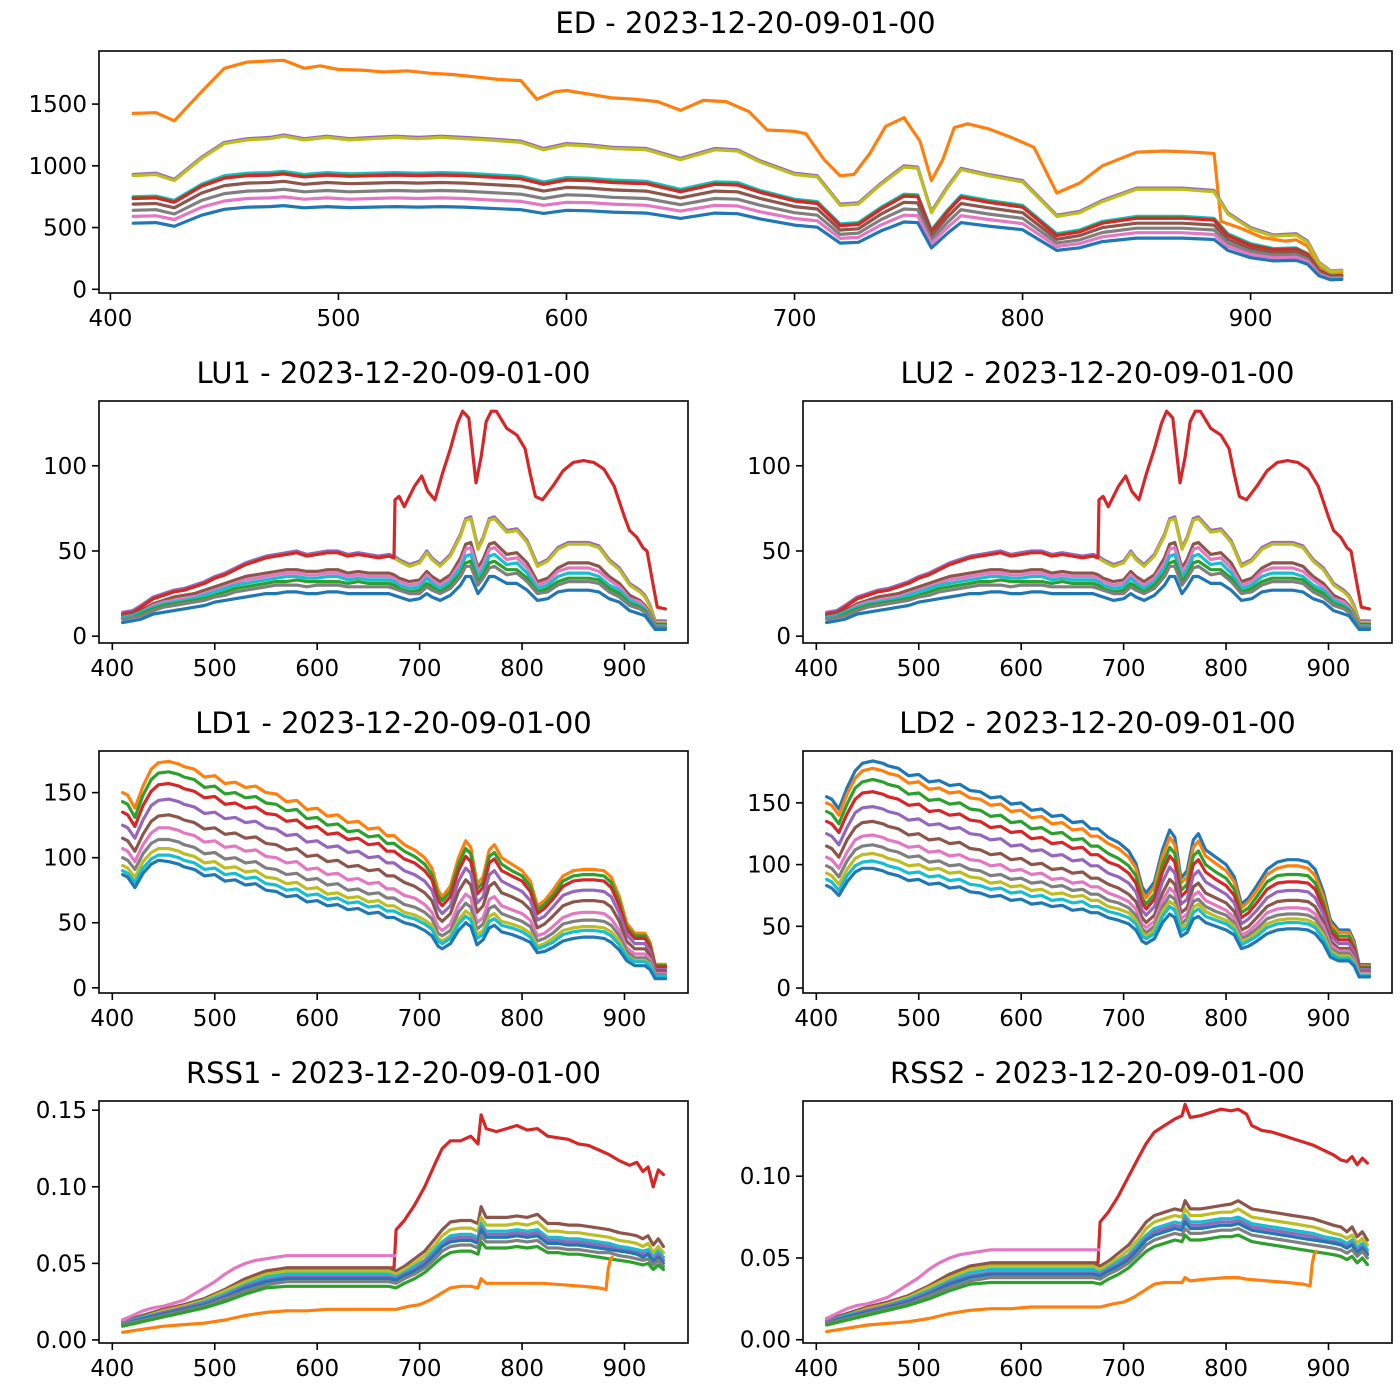 The width and height of the screenshot is (1400, 1400). I want to click on subplot-title: LD2 - 2023-12-20-09-01-00, so click(1097, 723).